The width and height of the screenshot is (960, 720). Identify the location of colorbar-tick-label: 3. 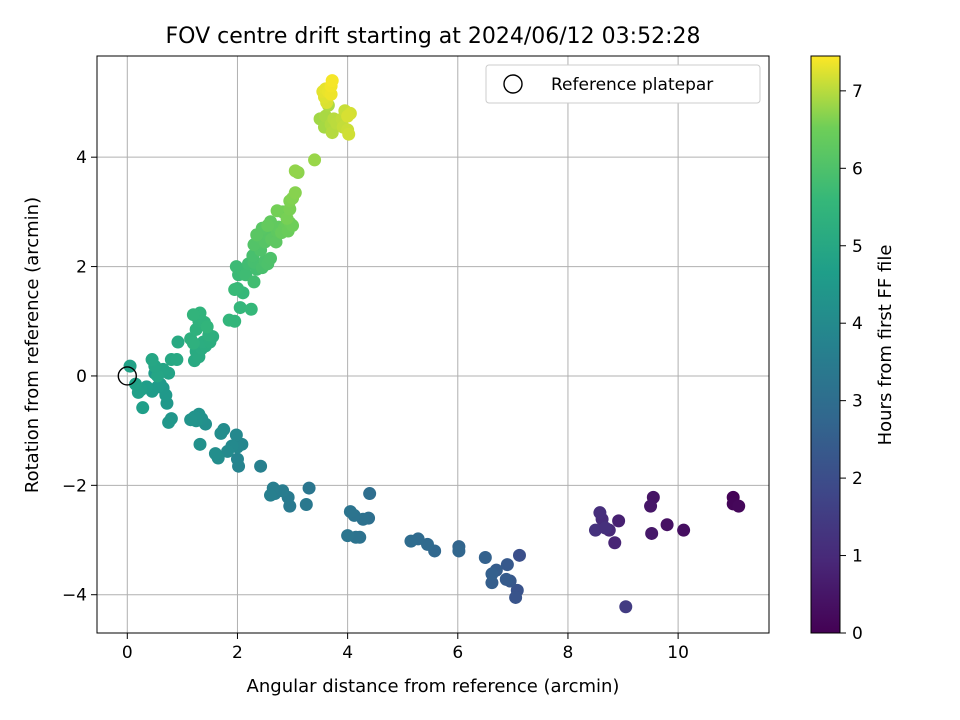
(857, 402).